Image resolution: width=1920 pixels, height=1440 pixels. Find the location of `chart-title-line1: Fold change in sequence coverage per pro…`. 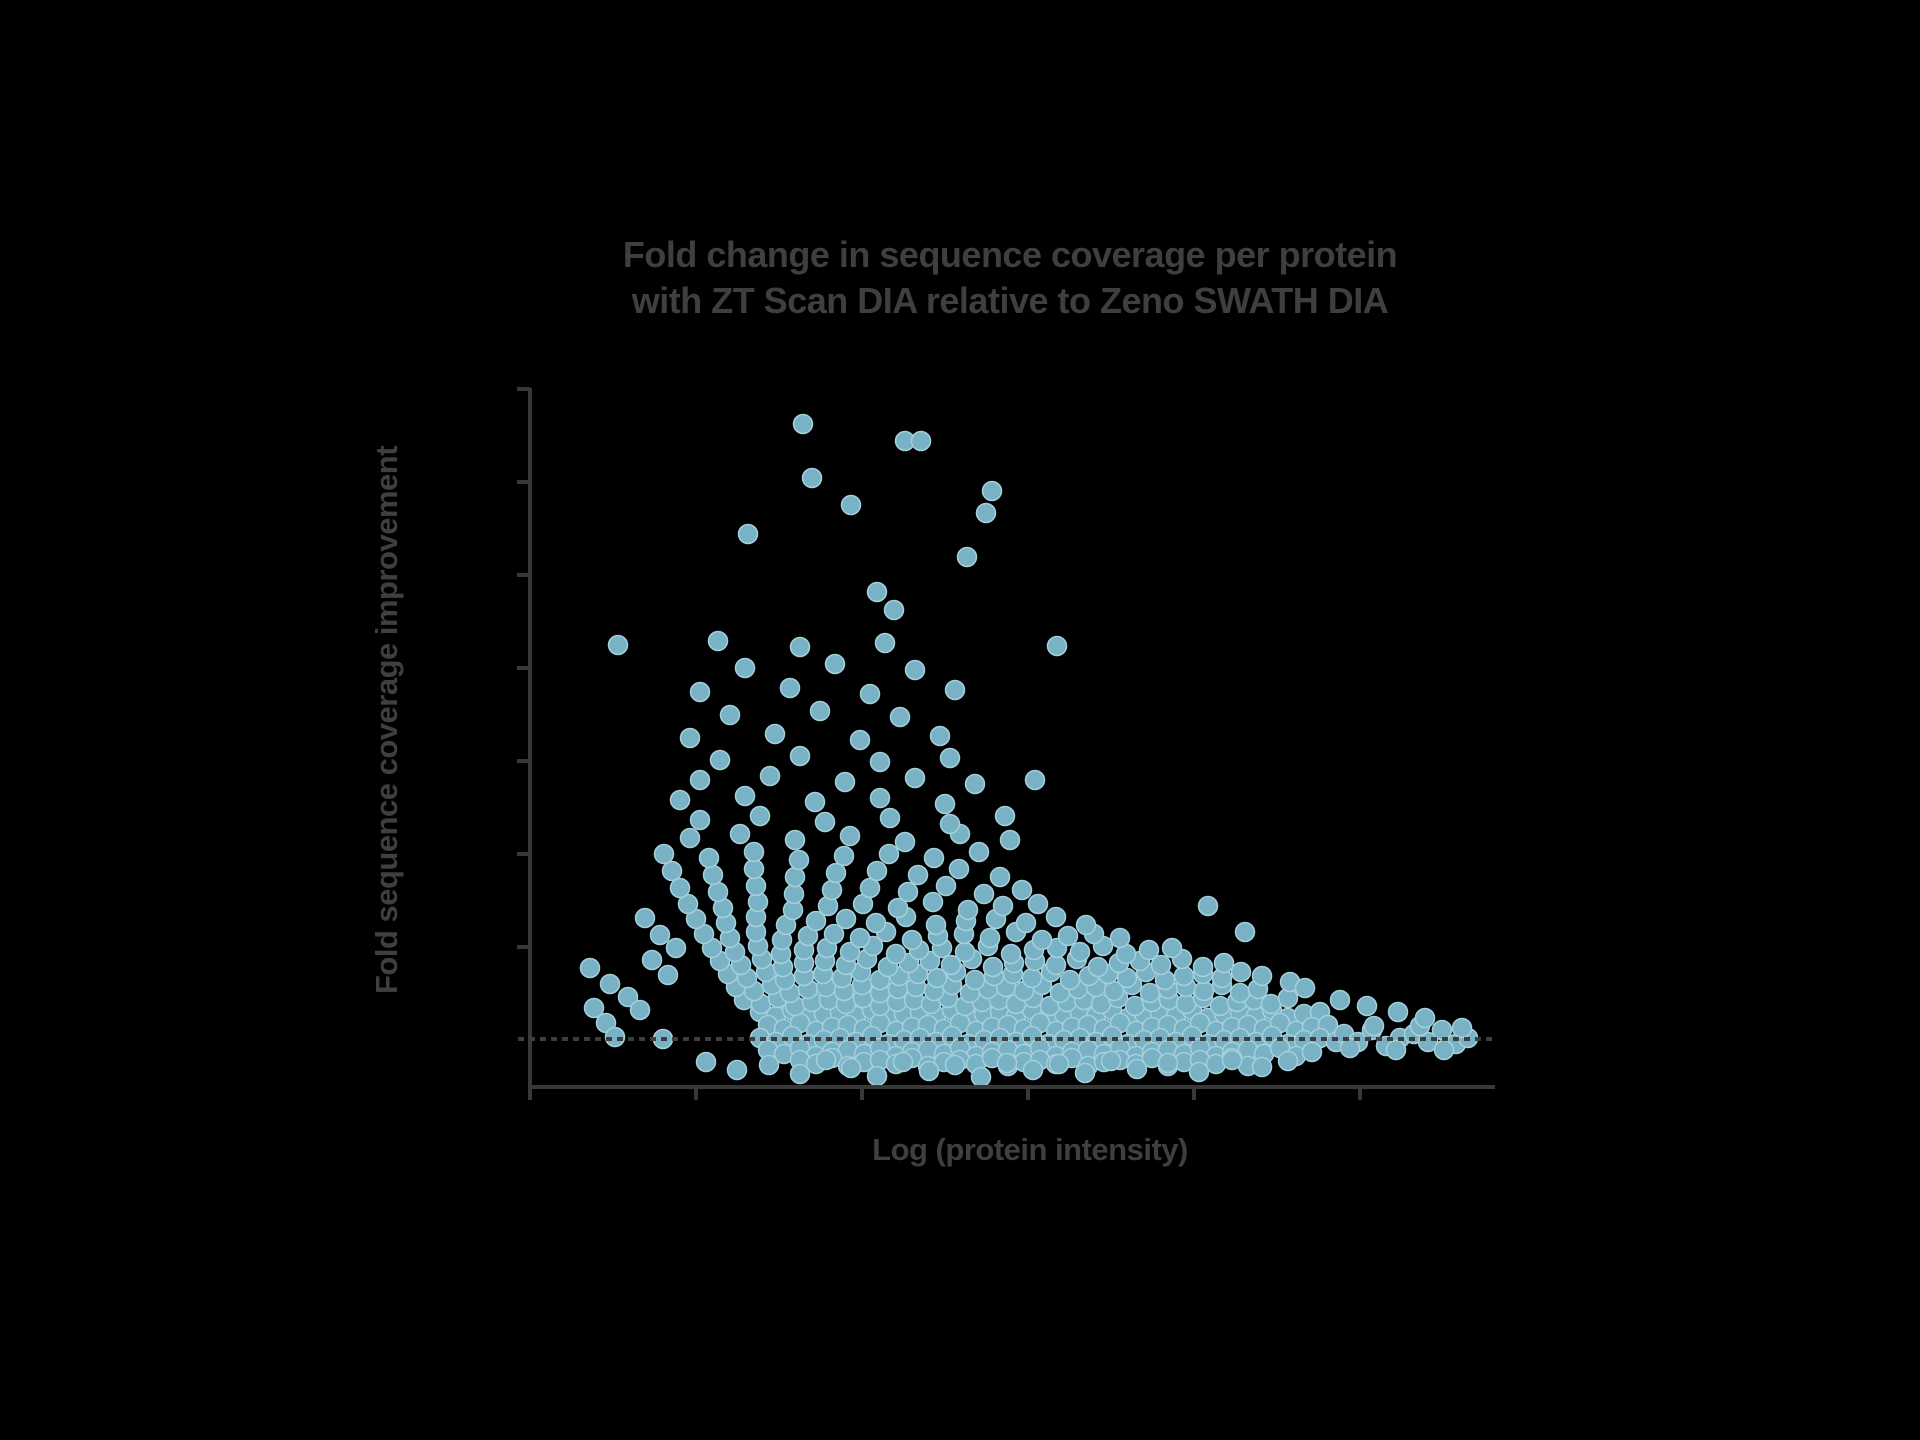

chart-title-line1: Fold change in sequence coverage per pro… is located at coordinates (1010, 254).